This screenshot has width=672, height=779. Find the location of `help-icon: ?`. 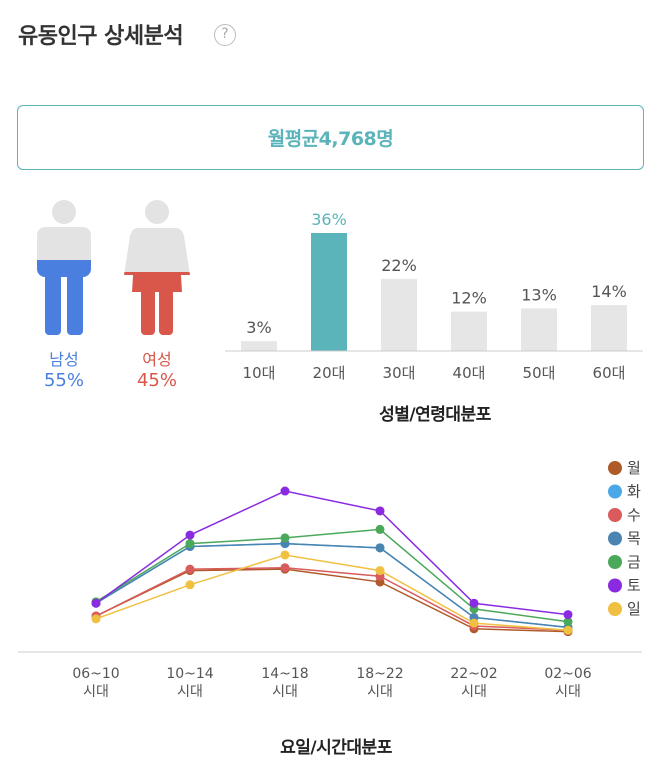

help-icon: ? is located at coordinates (225, 35).